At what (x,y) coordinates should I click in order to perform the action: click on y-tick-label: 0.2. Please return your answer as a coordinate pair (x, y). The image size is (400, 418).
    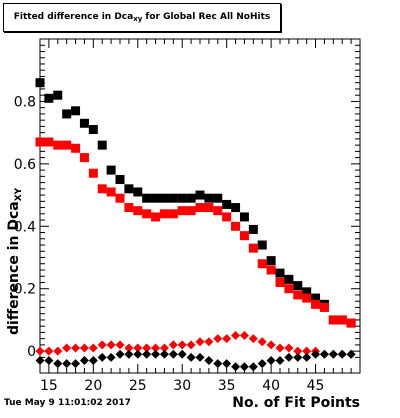
    Looking at the image, I should click on (25, 290).